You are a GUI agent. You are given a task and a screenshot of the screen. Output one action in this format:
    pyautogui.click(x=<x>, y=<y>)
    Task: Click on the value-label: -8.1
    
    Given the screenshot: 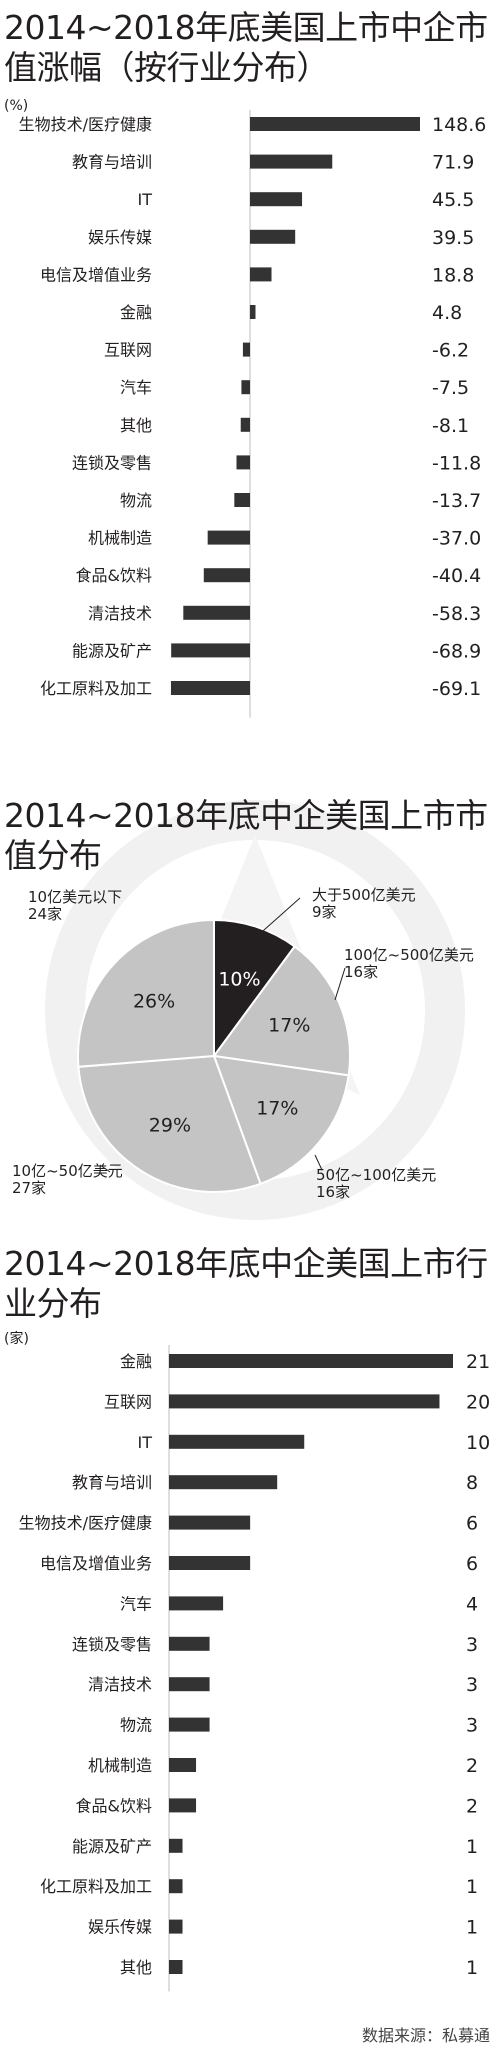 What is the action you would take?
    pyautogui.click(x=450, y=426)
    